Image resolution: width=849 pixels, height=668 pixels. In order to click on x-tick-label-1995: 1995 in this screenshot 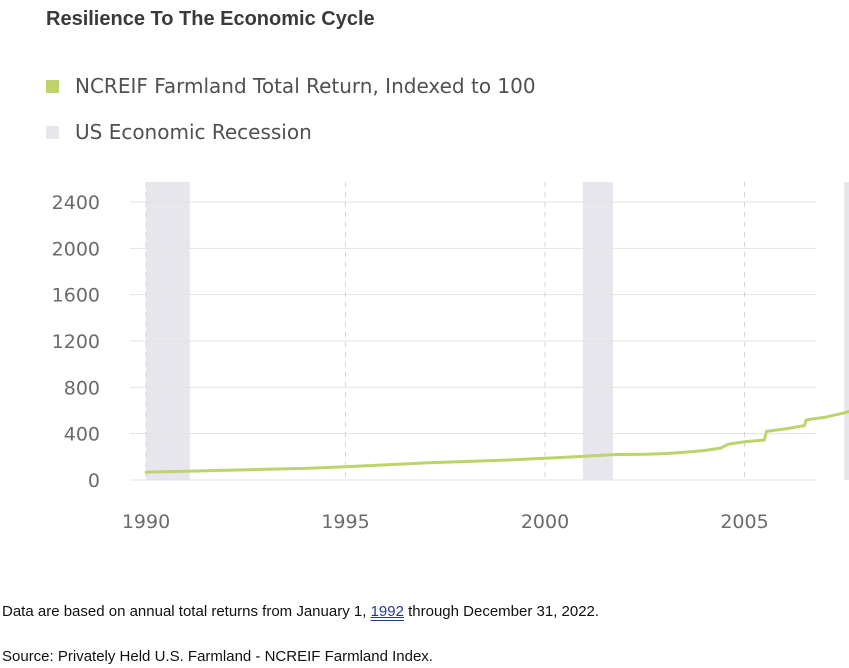, I will do `click(345, 522)`.